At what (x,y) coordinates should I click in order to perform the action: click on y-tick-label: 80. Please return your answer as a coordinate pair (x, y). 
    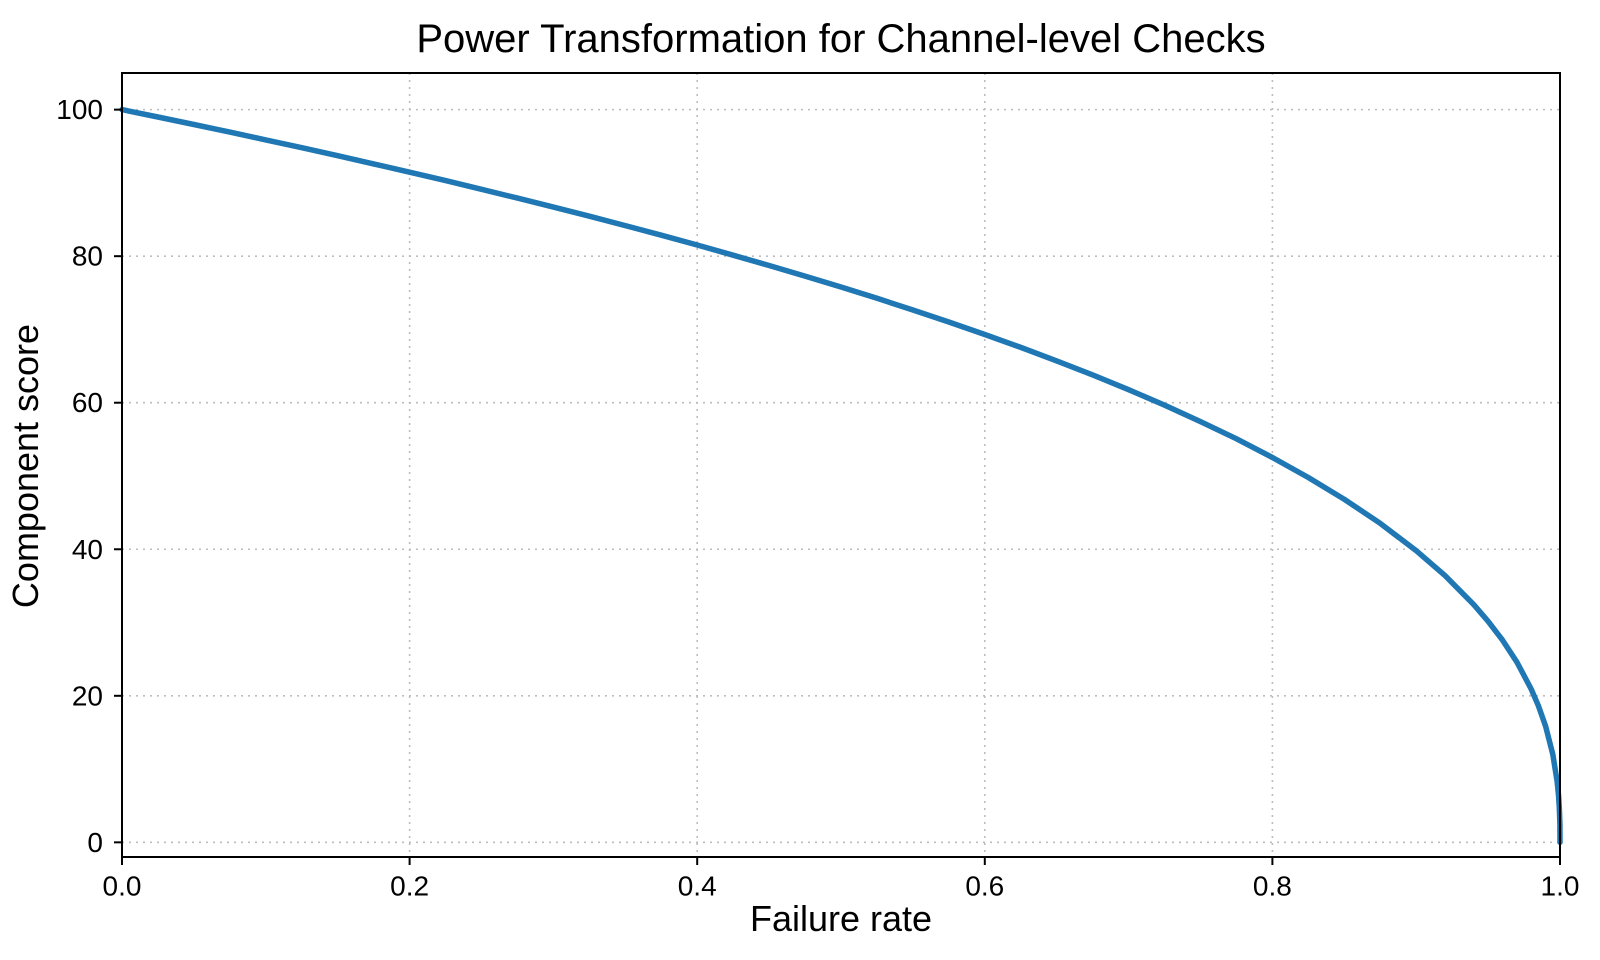
    Looking at the image, I should click on (87, 256).